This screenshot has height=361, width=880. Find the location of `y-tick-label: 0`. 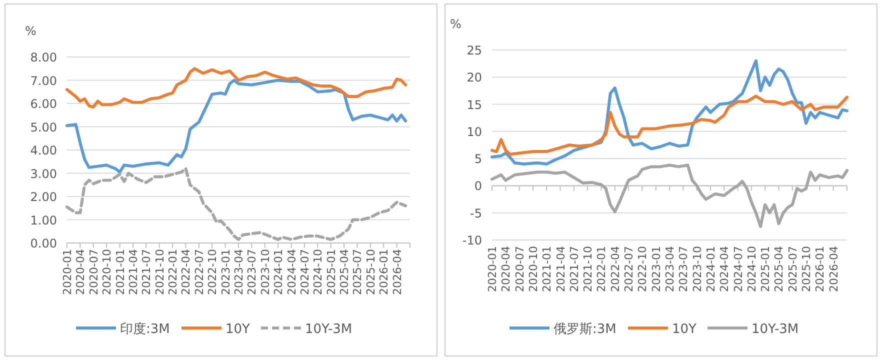

y-tick-label: 0 is located at coordinates (478, 186).